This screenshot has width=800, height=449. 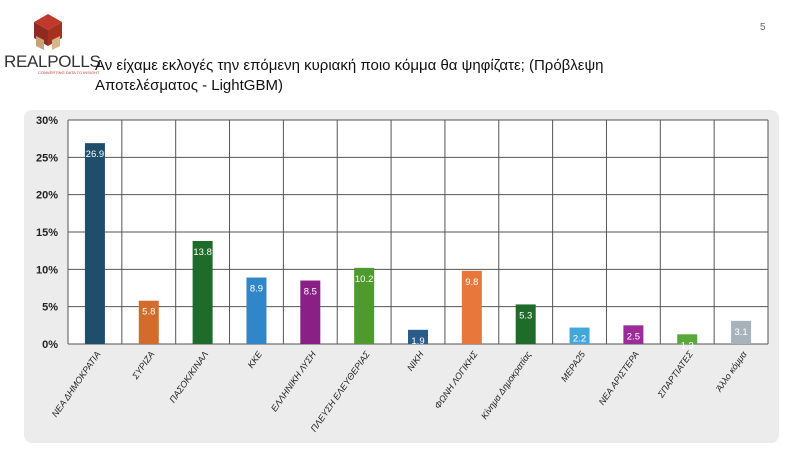 What do you see at coordinates (95, 154) in the screenshot?
I see `bar-data-label: 26.9` at bounding box center [95, 154].